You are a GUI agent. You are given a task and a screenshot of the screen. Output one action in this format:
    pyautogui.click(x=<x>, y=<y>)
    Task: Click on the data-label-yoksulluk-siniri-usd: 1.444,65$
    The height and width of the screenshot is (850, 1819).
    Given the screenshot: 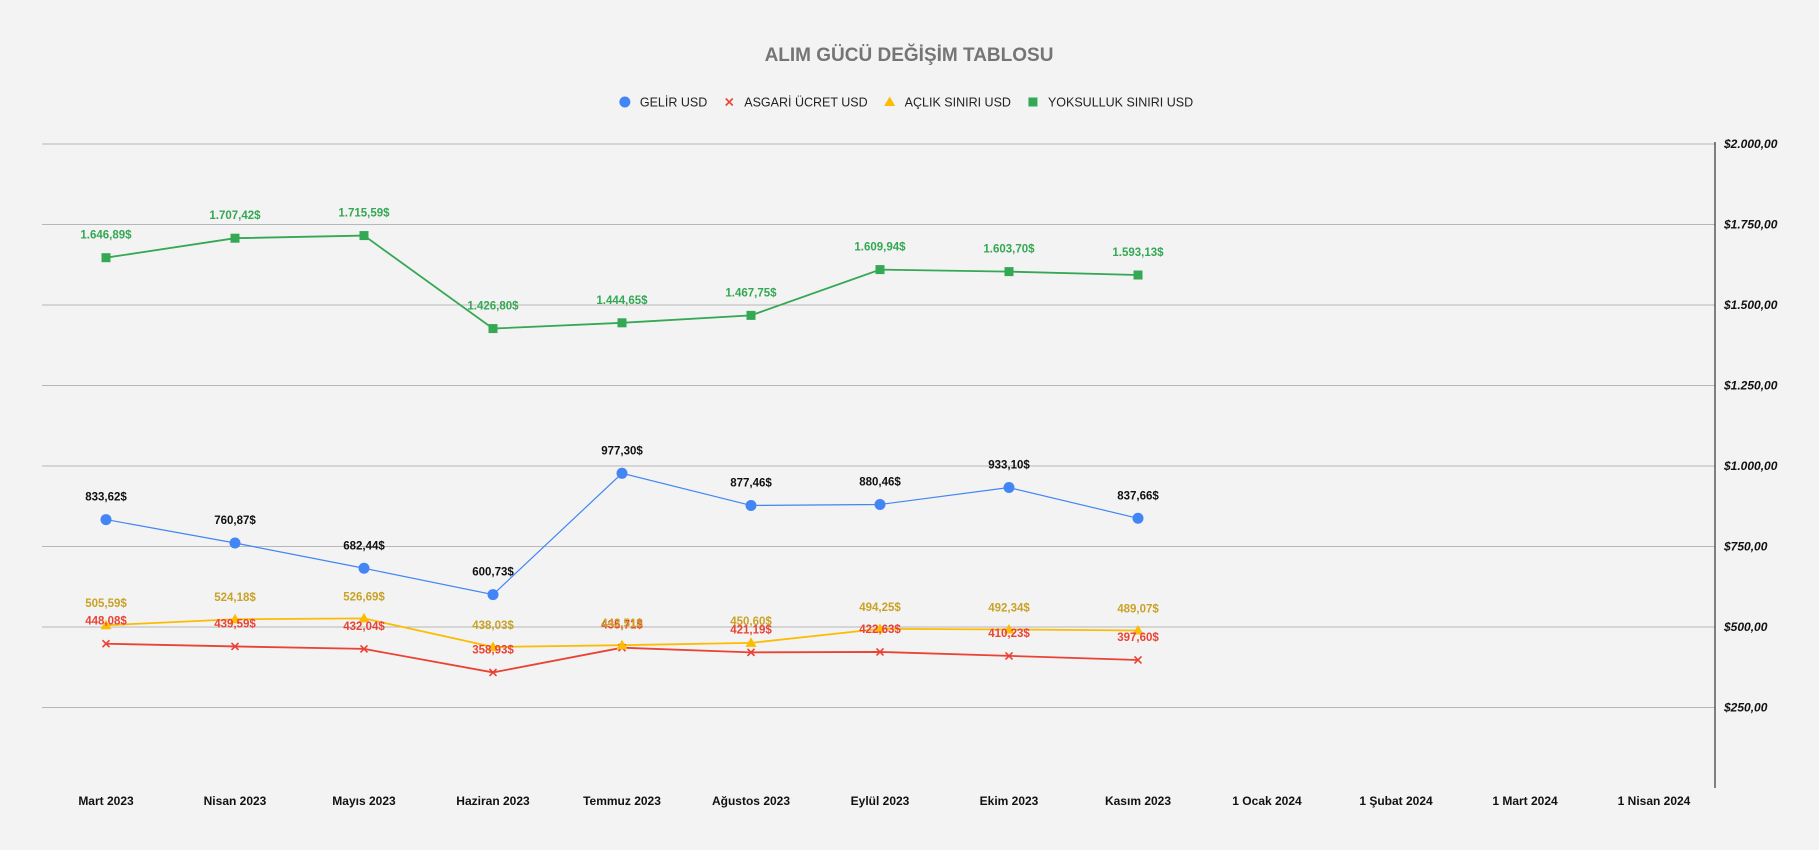 What is the action you would take?
    pyautogui.click(x=622, y=301)
    